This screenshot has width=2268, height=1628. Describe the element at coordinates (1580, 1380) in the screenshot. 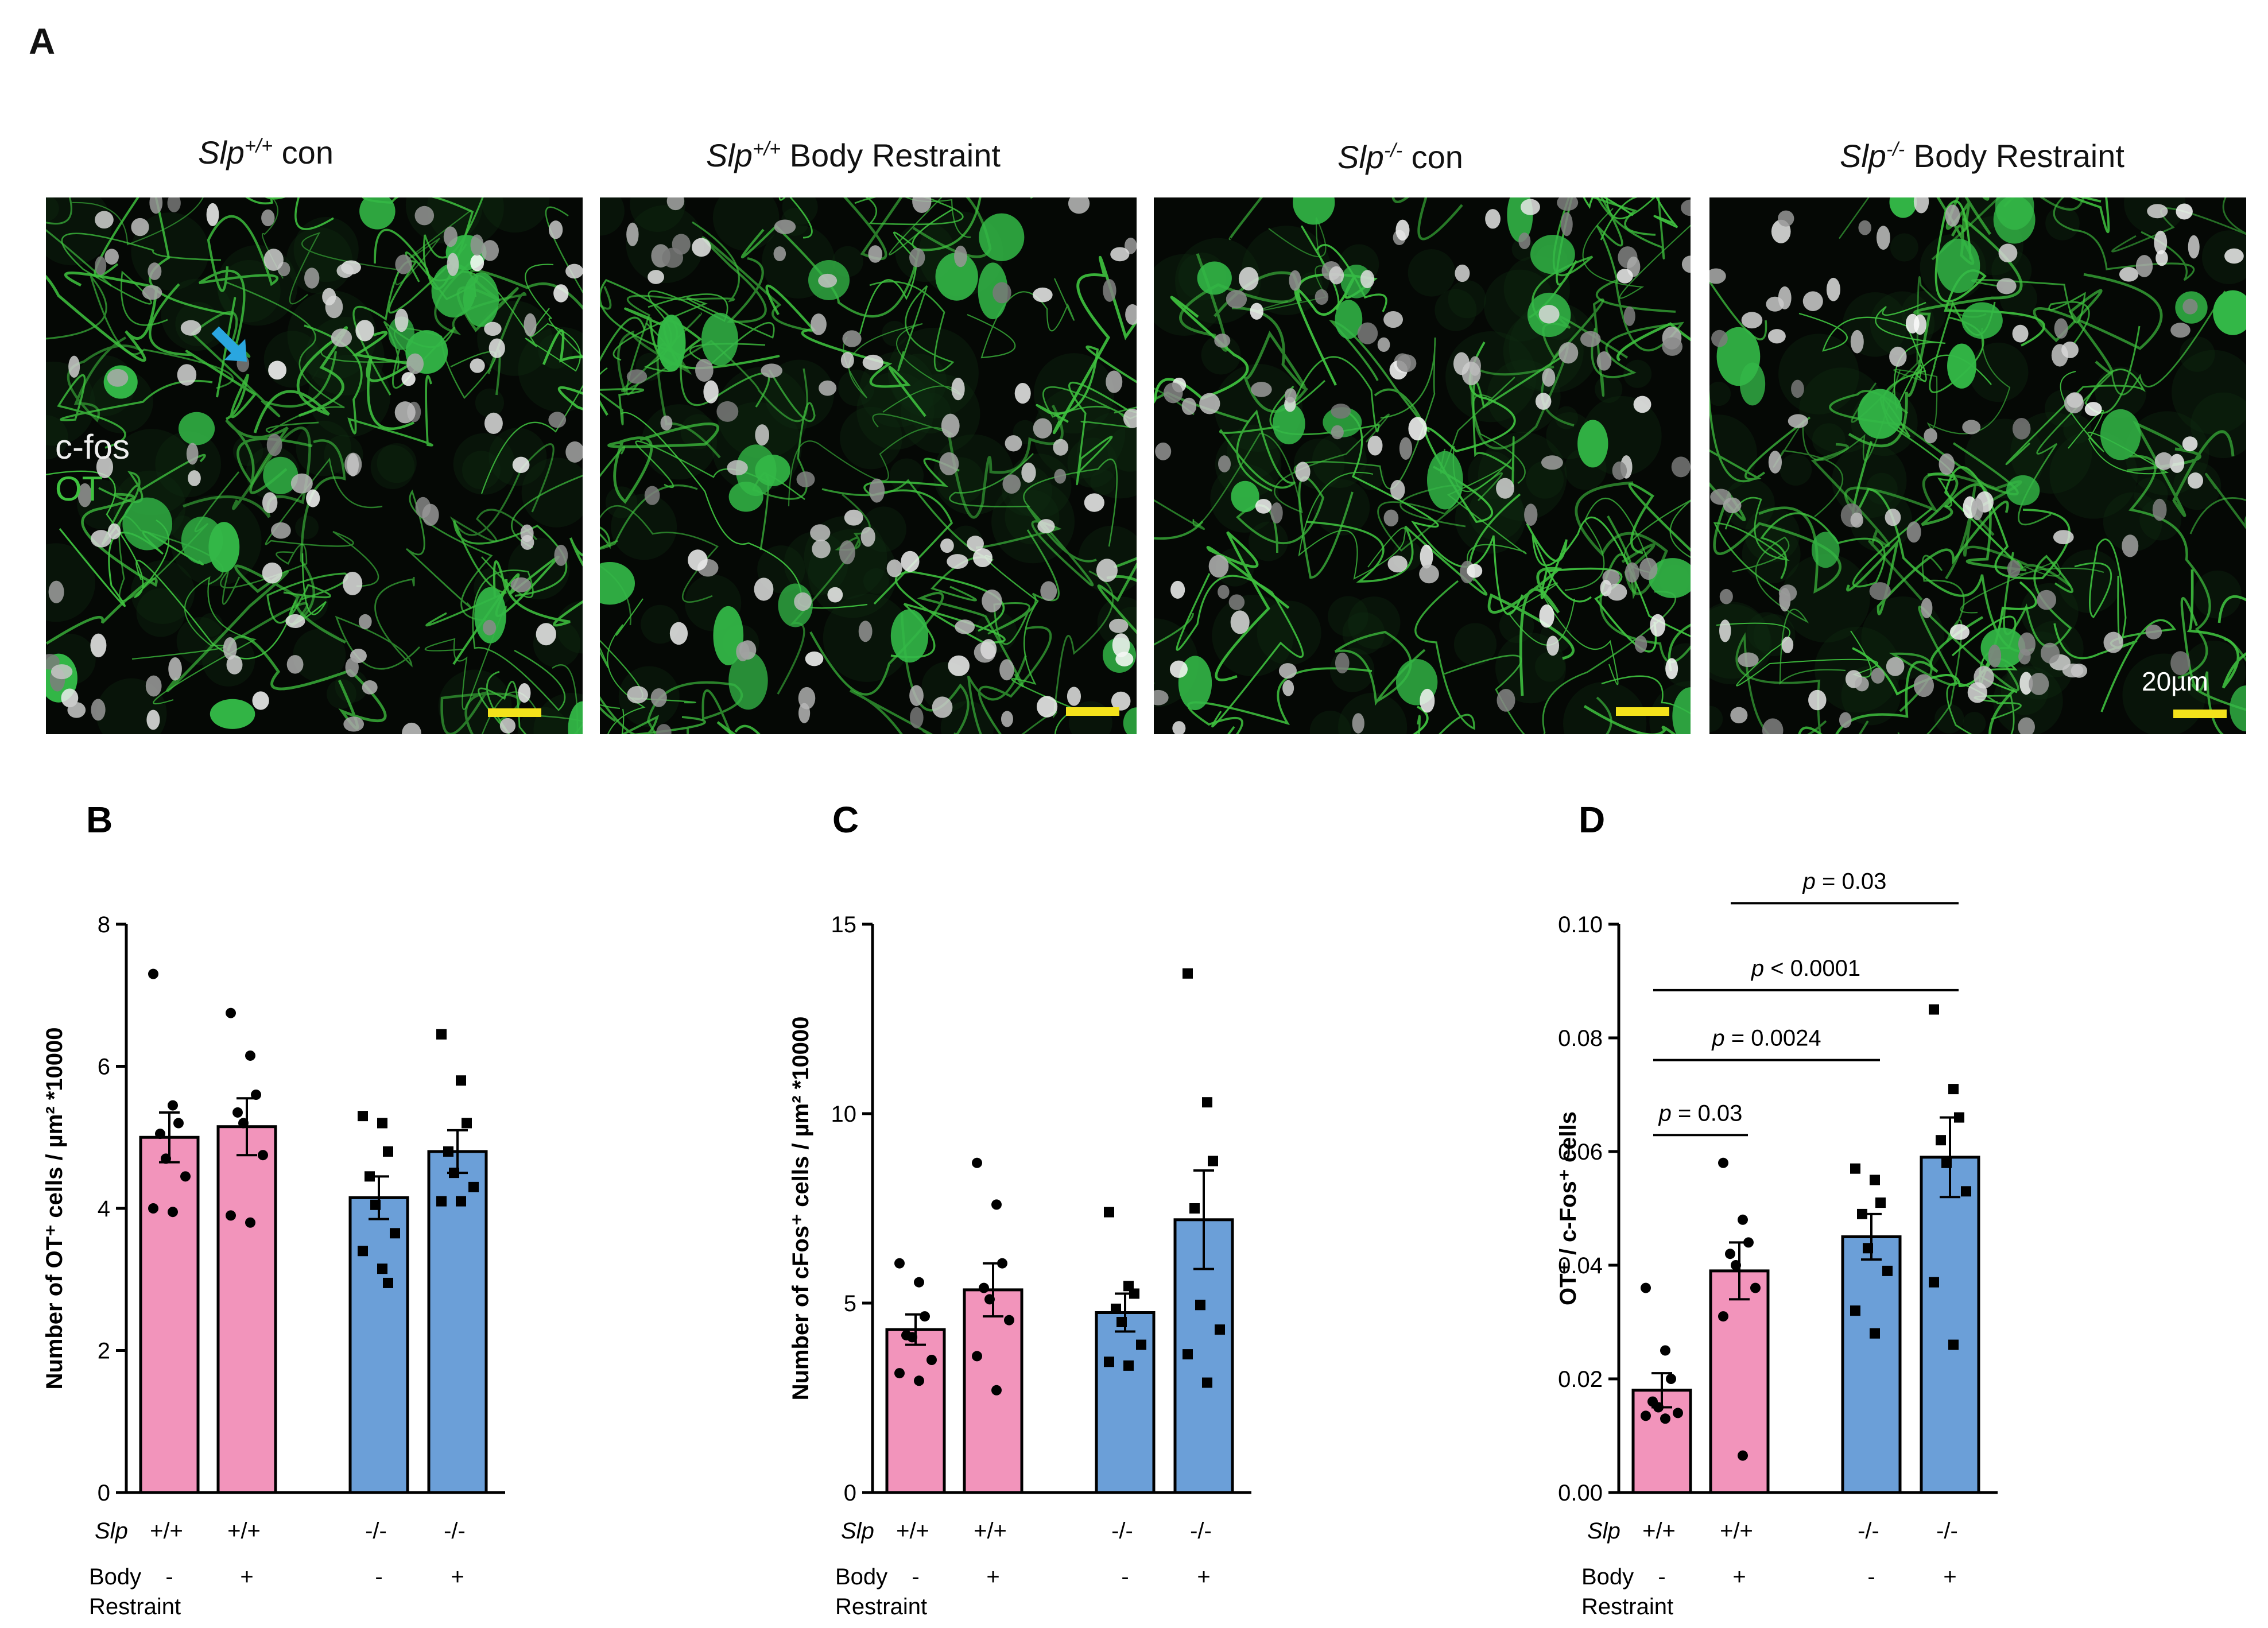

I see `y-tick-label: 0.02` at that location.